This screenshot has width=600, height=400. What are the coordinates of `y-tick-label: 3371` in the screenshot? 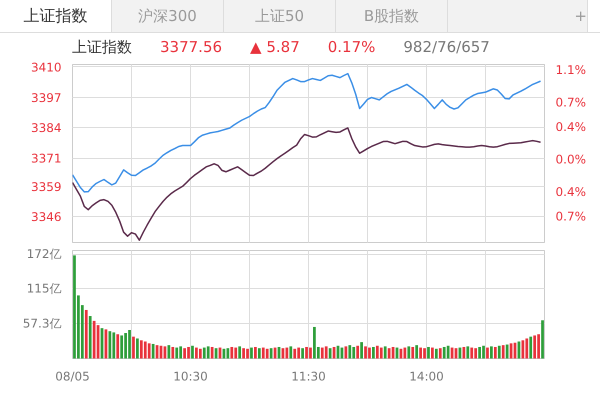 It's located at (46, 159).